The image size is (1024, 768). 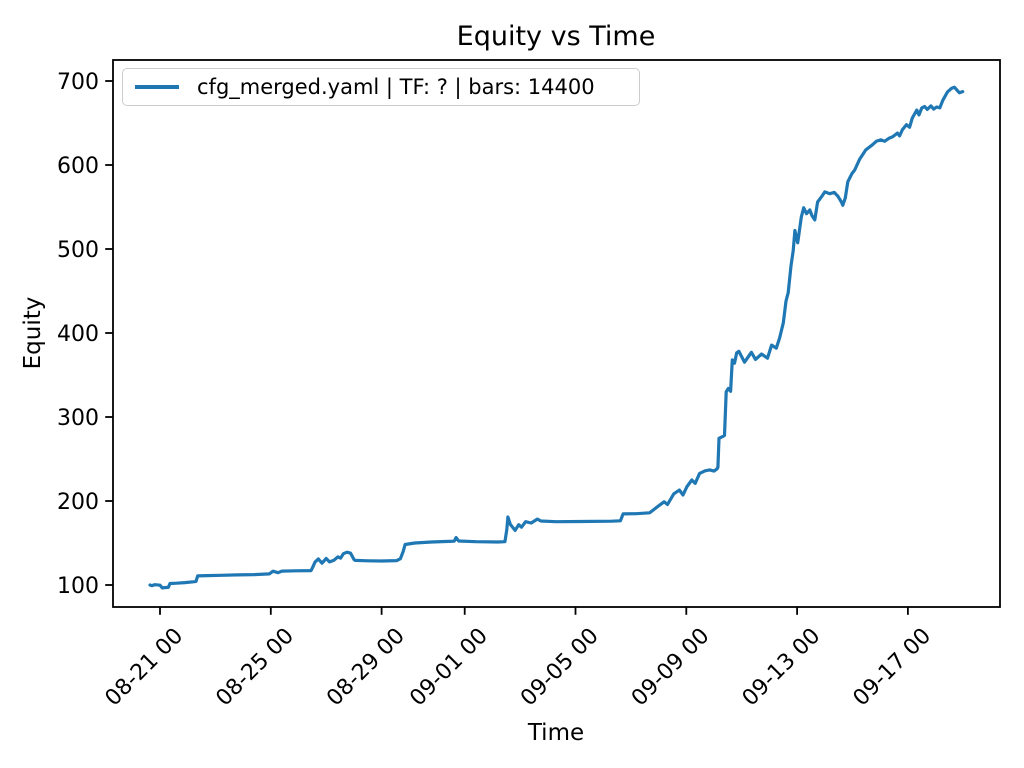 I want to click on x-tick-label: 09-05 00, so click(x=560, y=668).